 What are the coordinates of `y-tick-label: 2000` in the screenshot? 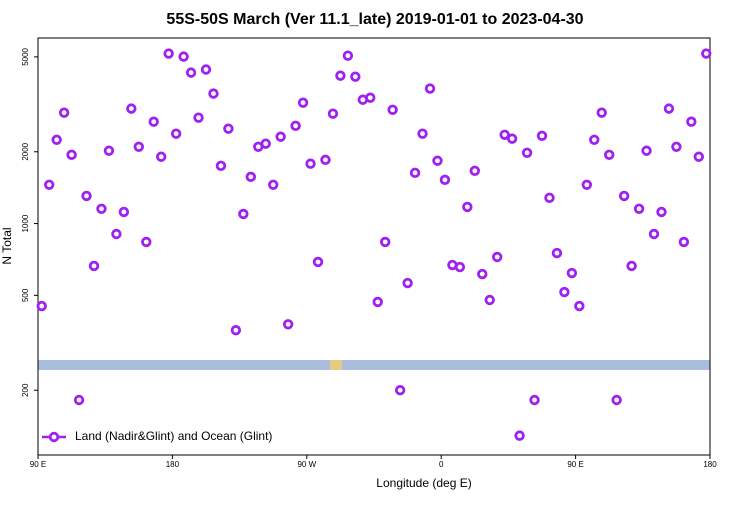 It's located at (25, 151).